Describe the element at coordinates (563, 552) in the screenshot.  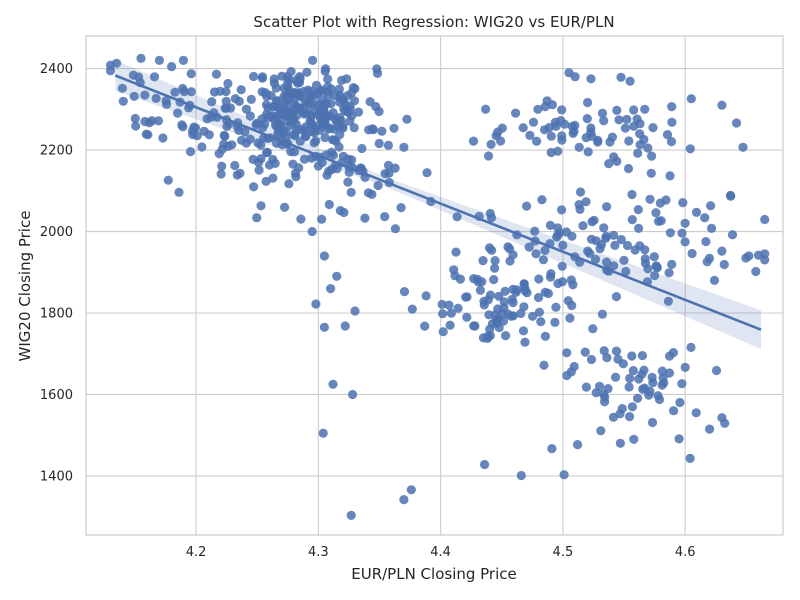
I see `x-tick-label: 4.5` at that location.